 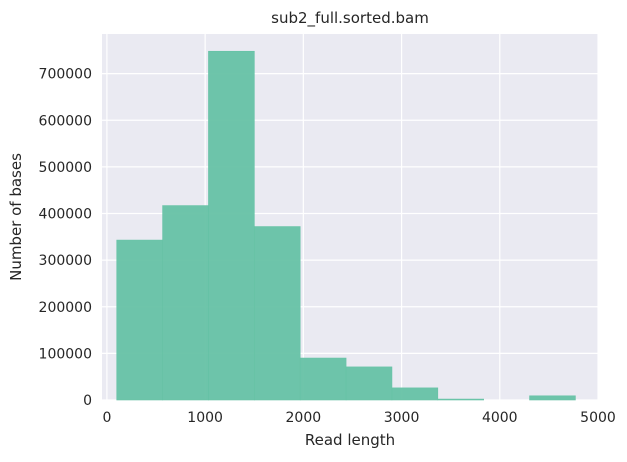 I want to click on y-tick-label: 100000, so click(x=65, y=354).